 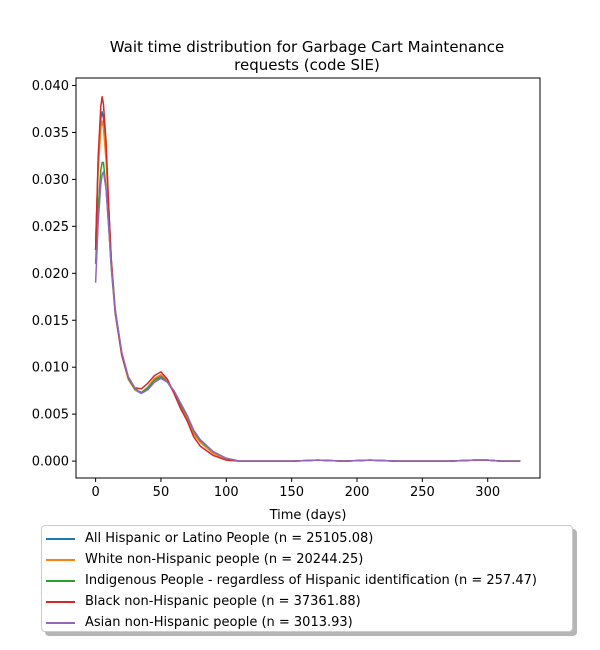 I want to click on chart-title-line-2: requests (code SIE), so click(x=307, y=65).